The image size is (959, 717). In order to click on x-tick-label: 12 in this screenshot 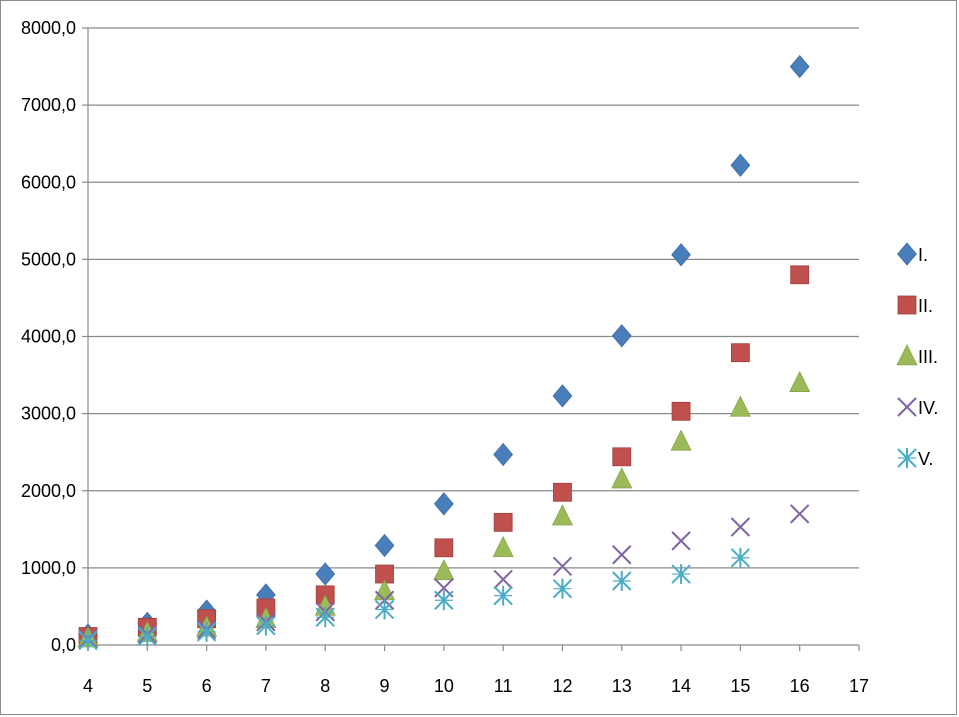, I will do `click(562, 686)`.